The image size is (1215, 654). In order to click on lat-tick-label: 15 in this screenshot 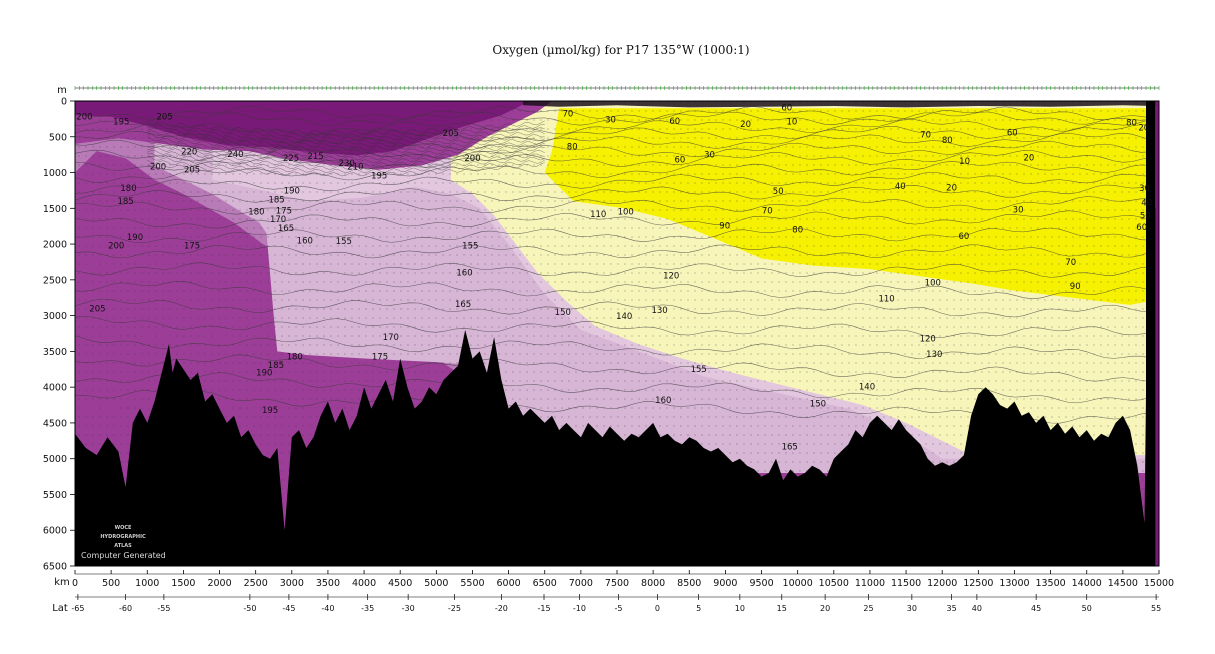, I will do `click(782, 608)`.